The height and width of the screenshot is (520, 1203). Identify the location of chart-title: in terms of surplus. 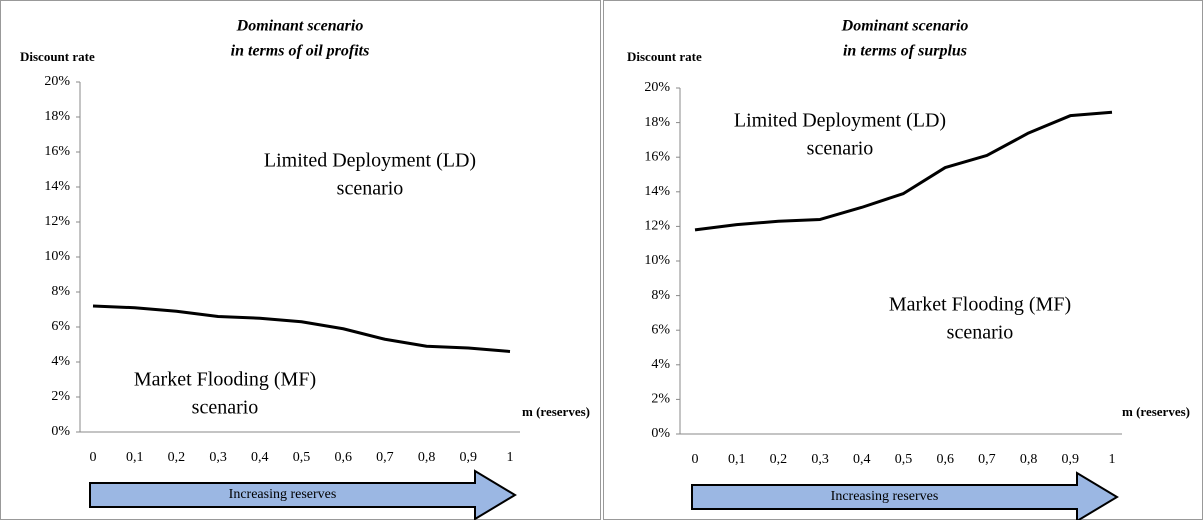
(905, 51).